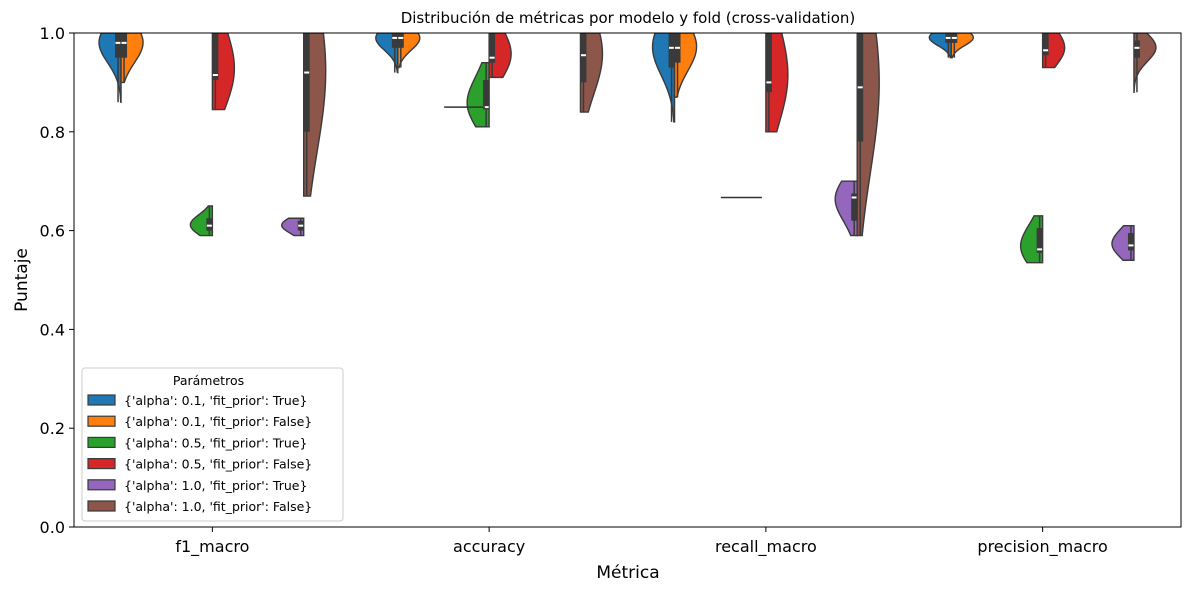  What do you see at coordinates (208, 380) in the screenshot?
I see `legend-title: Parámetros` at bounding box center [208, 380].